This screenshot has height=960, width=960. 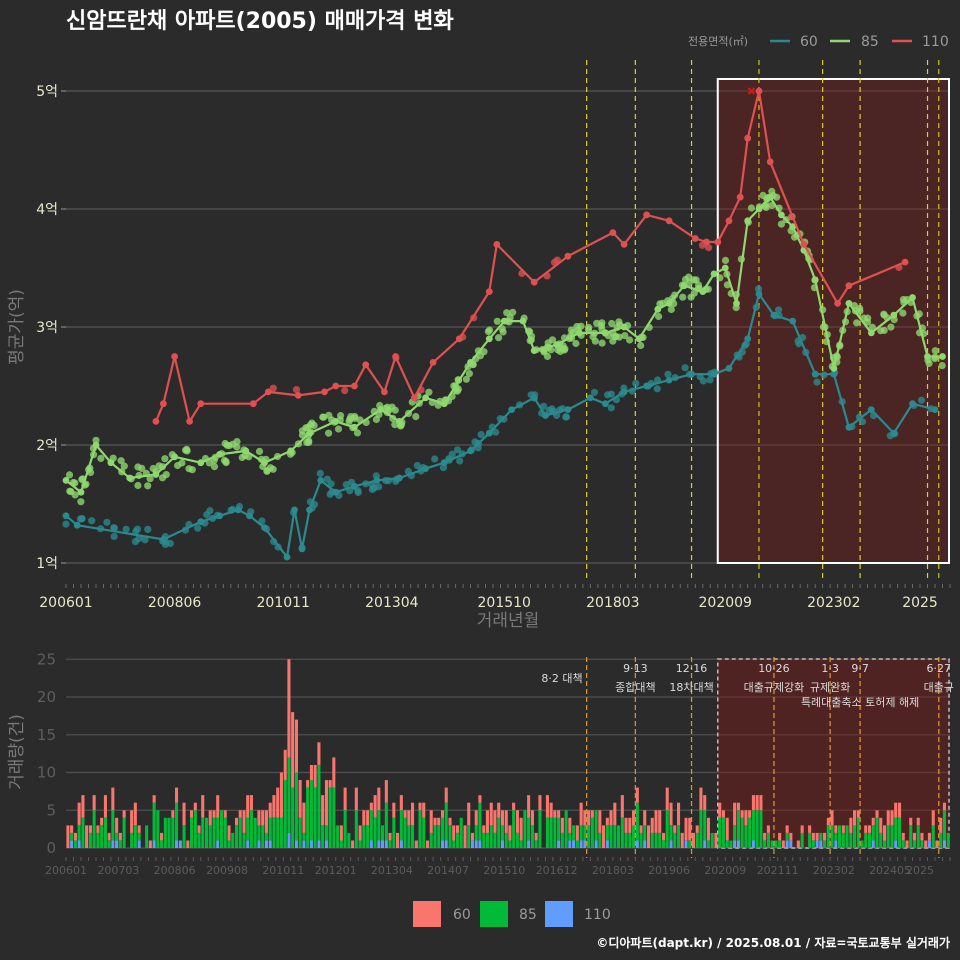 I want to click on event-label-name: 대출규제강화, so click(x=774, y=687).